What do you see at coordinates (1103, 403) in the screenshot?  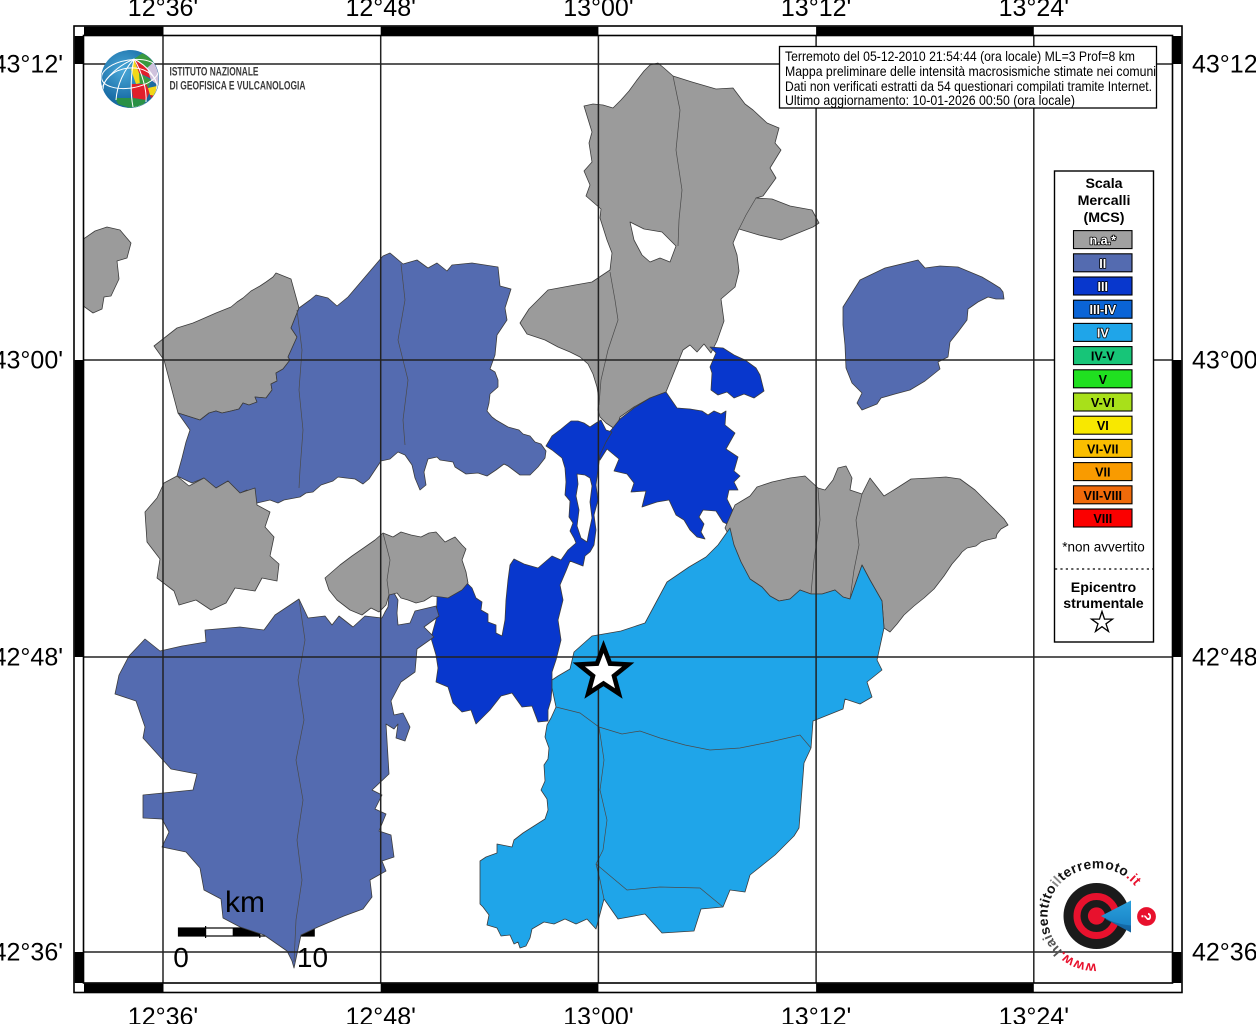 I see `svg-text: V-VI` at bounding box center [1103, 403].